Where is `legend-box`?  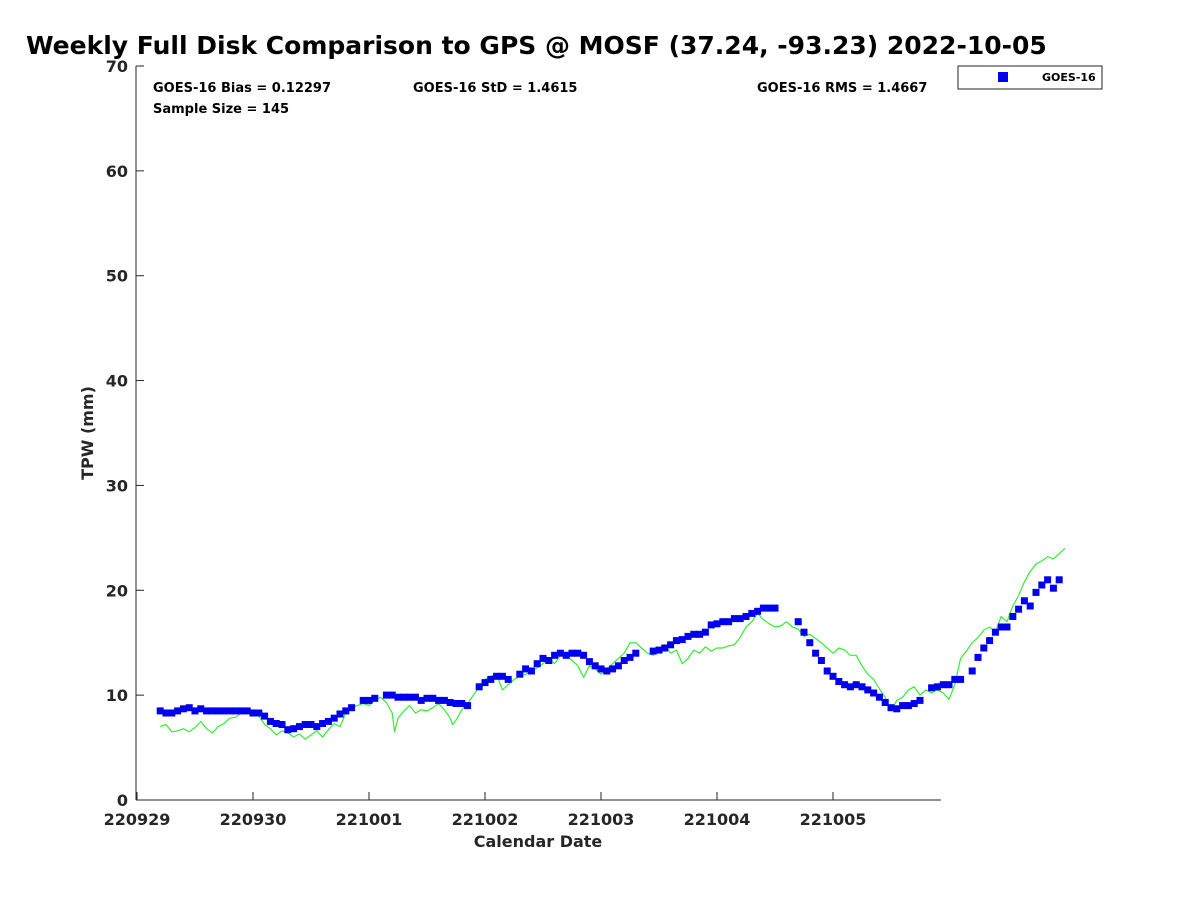 legend-box is located at coordinates (1030, 77).